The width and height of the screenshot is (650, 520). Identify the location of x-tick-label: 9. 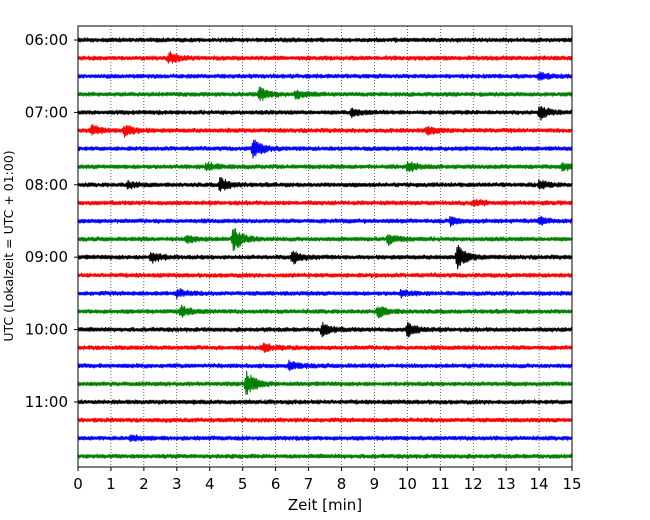
(375, 484).